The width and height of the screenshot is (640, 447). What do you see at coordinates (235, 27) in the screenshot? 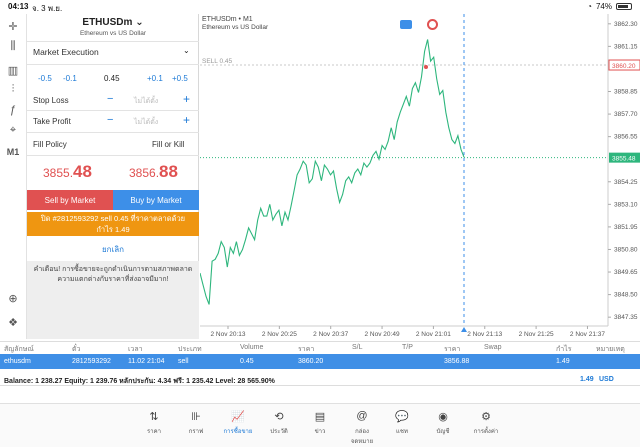
I see `chart-subtitle: Ethereum vs US Dollar` at bounding box center [235, 27].